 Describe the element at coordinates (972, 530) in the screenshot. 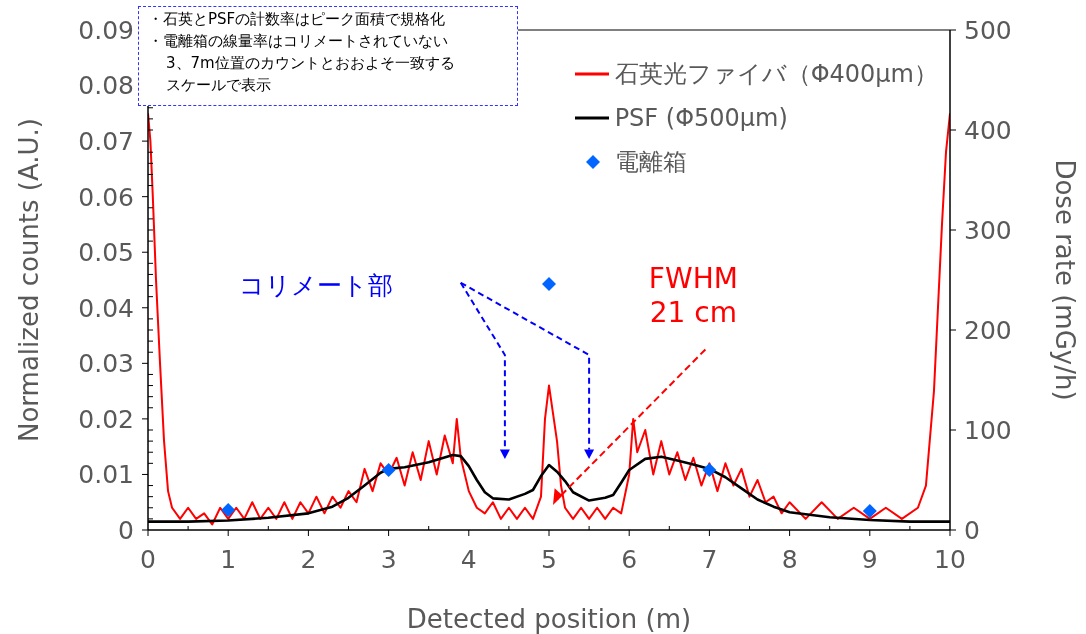

I see `y2-tick-label: 0` at that location.